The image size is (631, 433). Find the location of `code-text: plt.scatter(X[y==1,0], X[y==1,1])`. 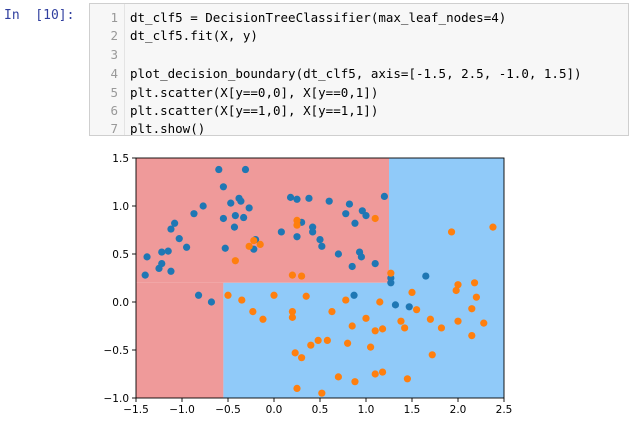

code-text: plt.scatter(X[y==1,0], X[y==1,1]) is located at coordinates (254, 110).